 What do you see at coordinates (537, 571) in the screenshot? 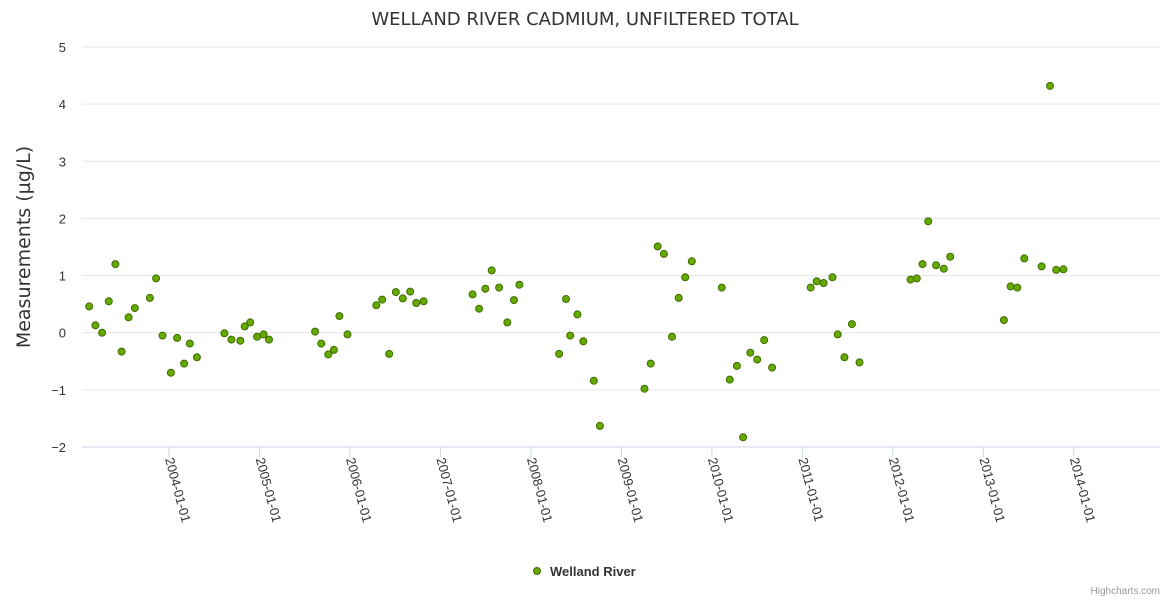
I see `legend-marker` at bounding box center [537, 571].